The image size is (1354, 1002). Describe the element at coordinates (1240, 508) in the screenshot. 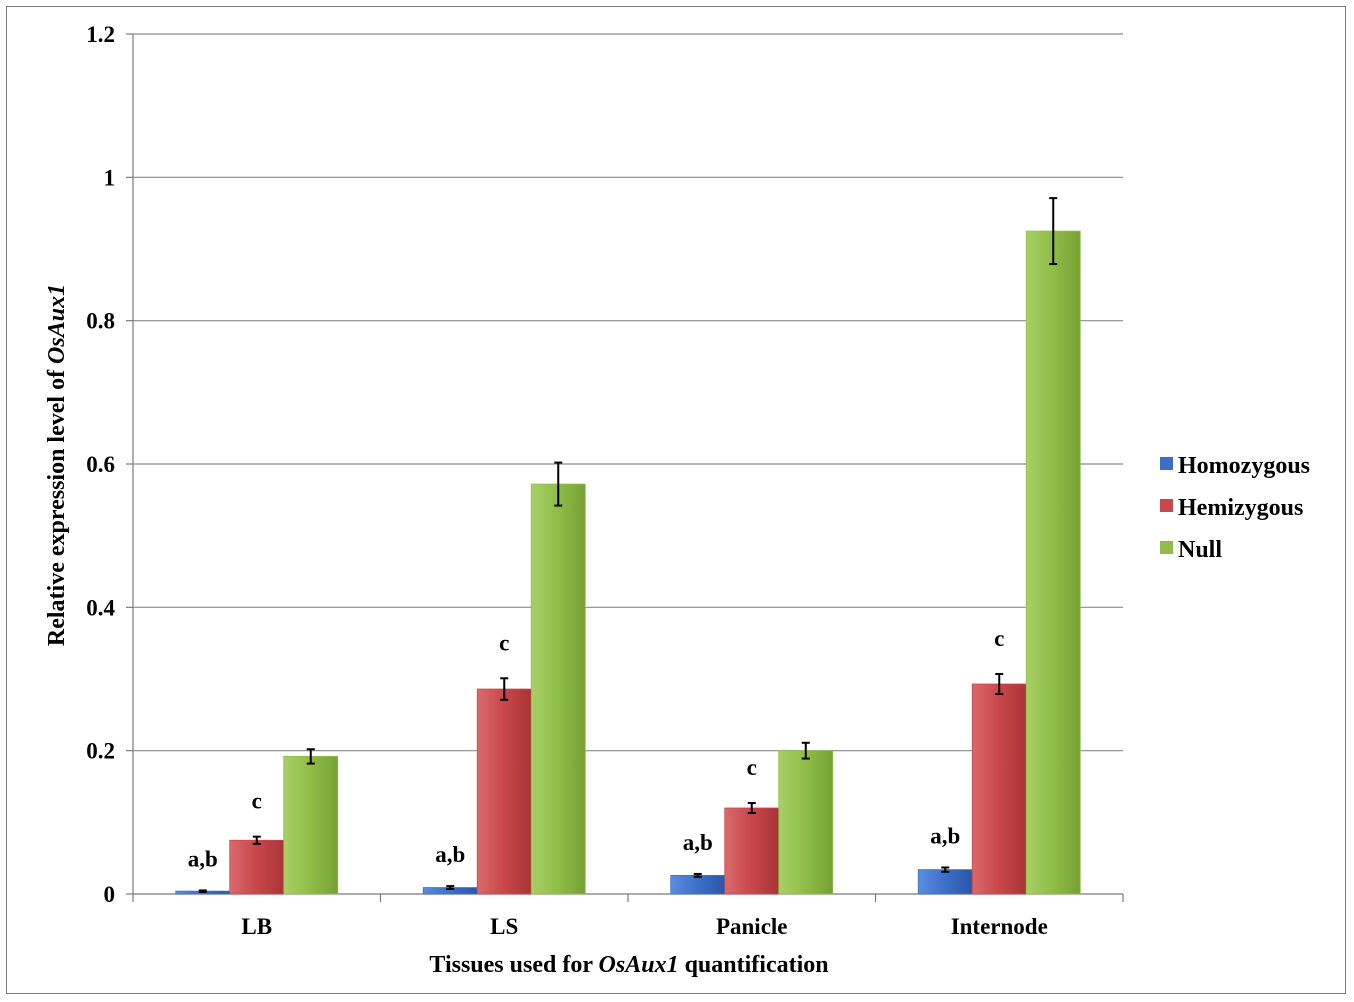

I see `legend-label-hemizygous: Hemizygous` at that location.